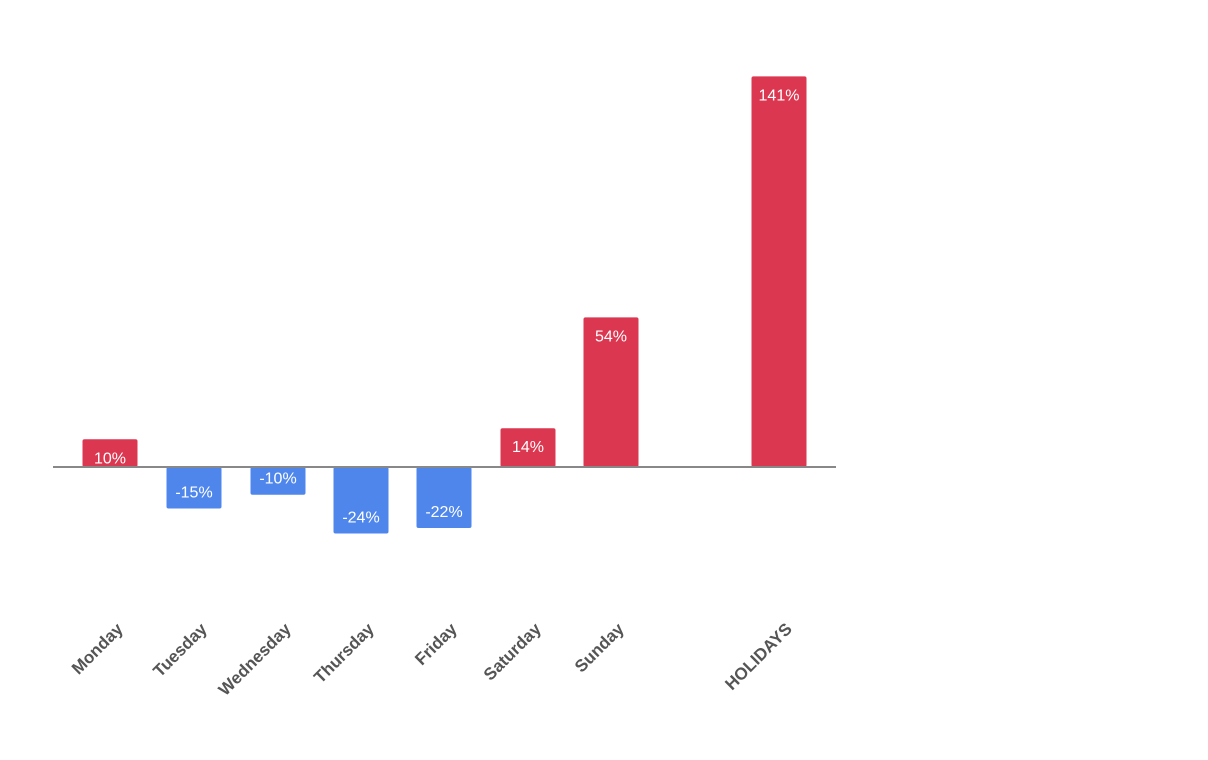 The width and height of the screenshot is (1208, 760). I want to click on data-label-wednesday: -10%, so click(277, 479).